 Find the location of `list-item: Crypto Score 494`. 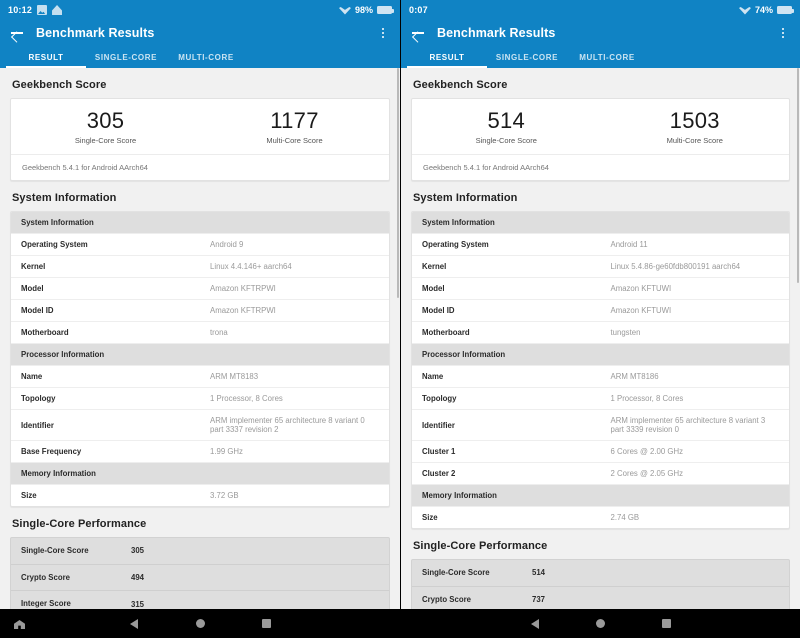

list-item: Crypto Score 494 is located at coordinates (200, 578).